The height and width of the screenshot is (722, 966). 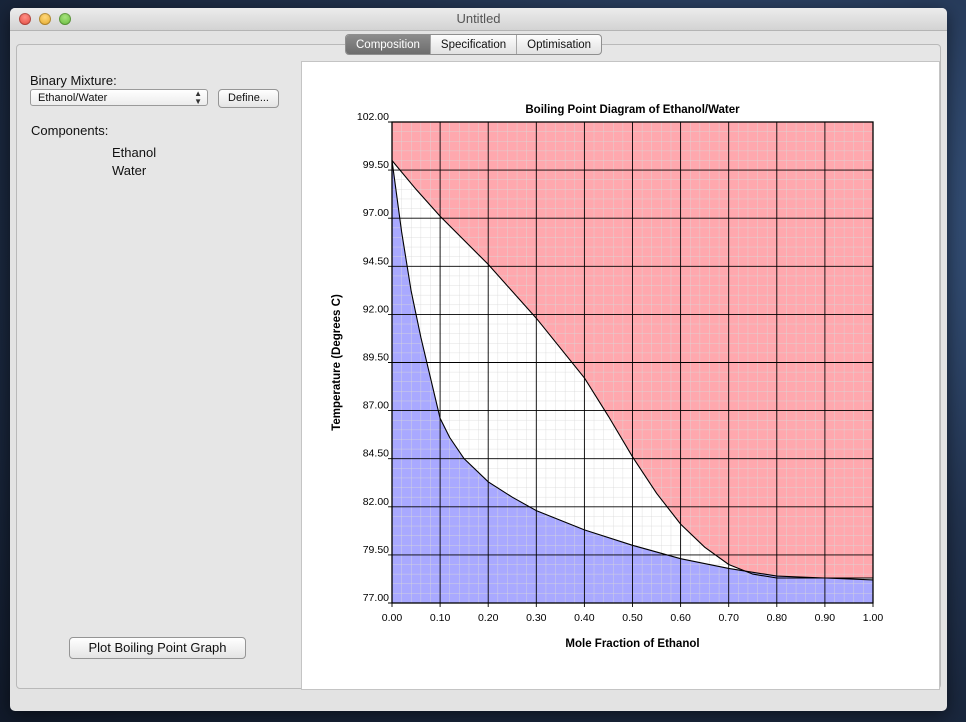 What do you see at coordinates (73, 98) in the screenshot?
I see `mixture-select-value: Ethanol/Water` at bounding box center [73, 98].